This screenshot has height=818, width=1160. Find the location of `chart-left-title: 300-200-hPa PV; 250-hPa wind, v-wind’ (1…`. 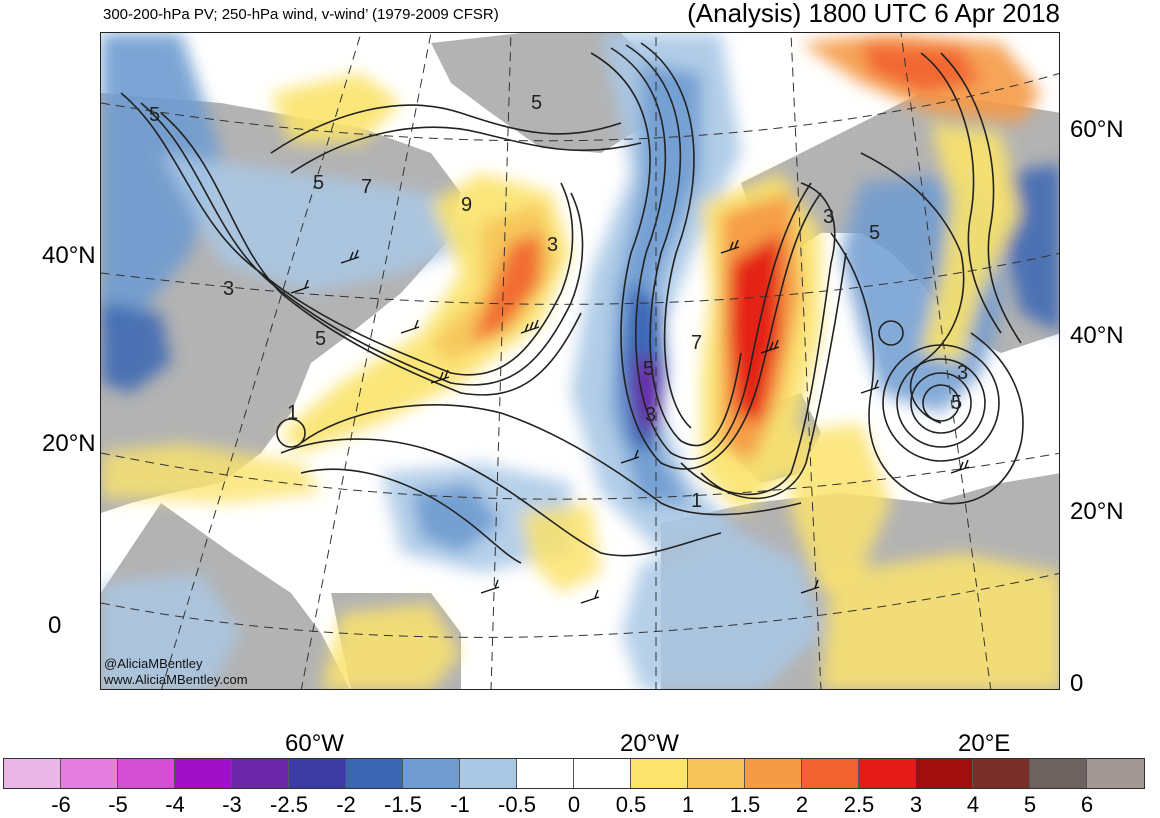

chart-left-title: 300-200-hPa PV; 250-hPa wind, v-wind’ (1… is located at coordinates (301, 14).